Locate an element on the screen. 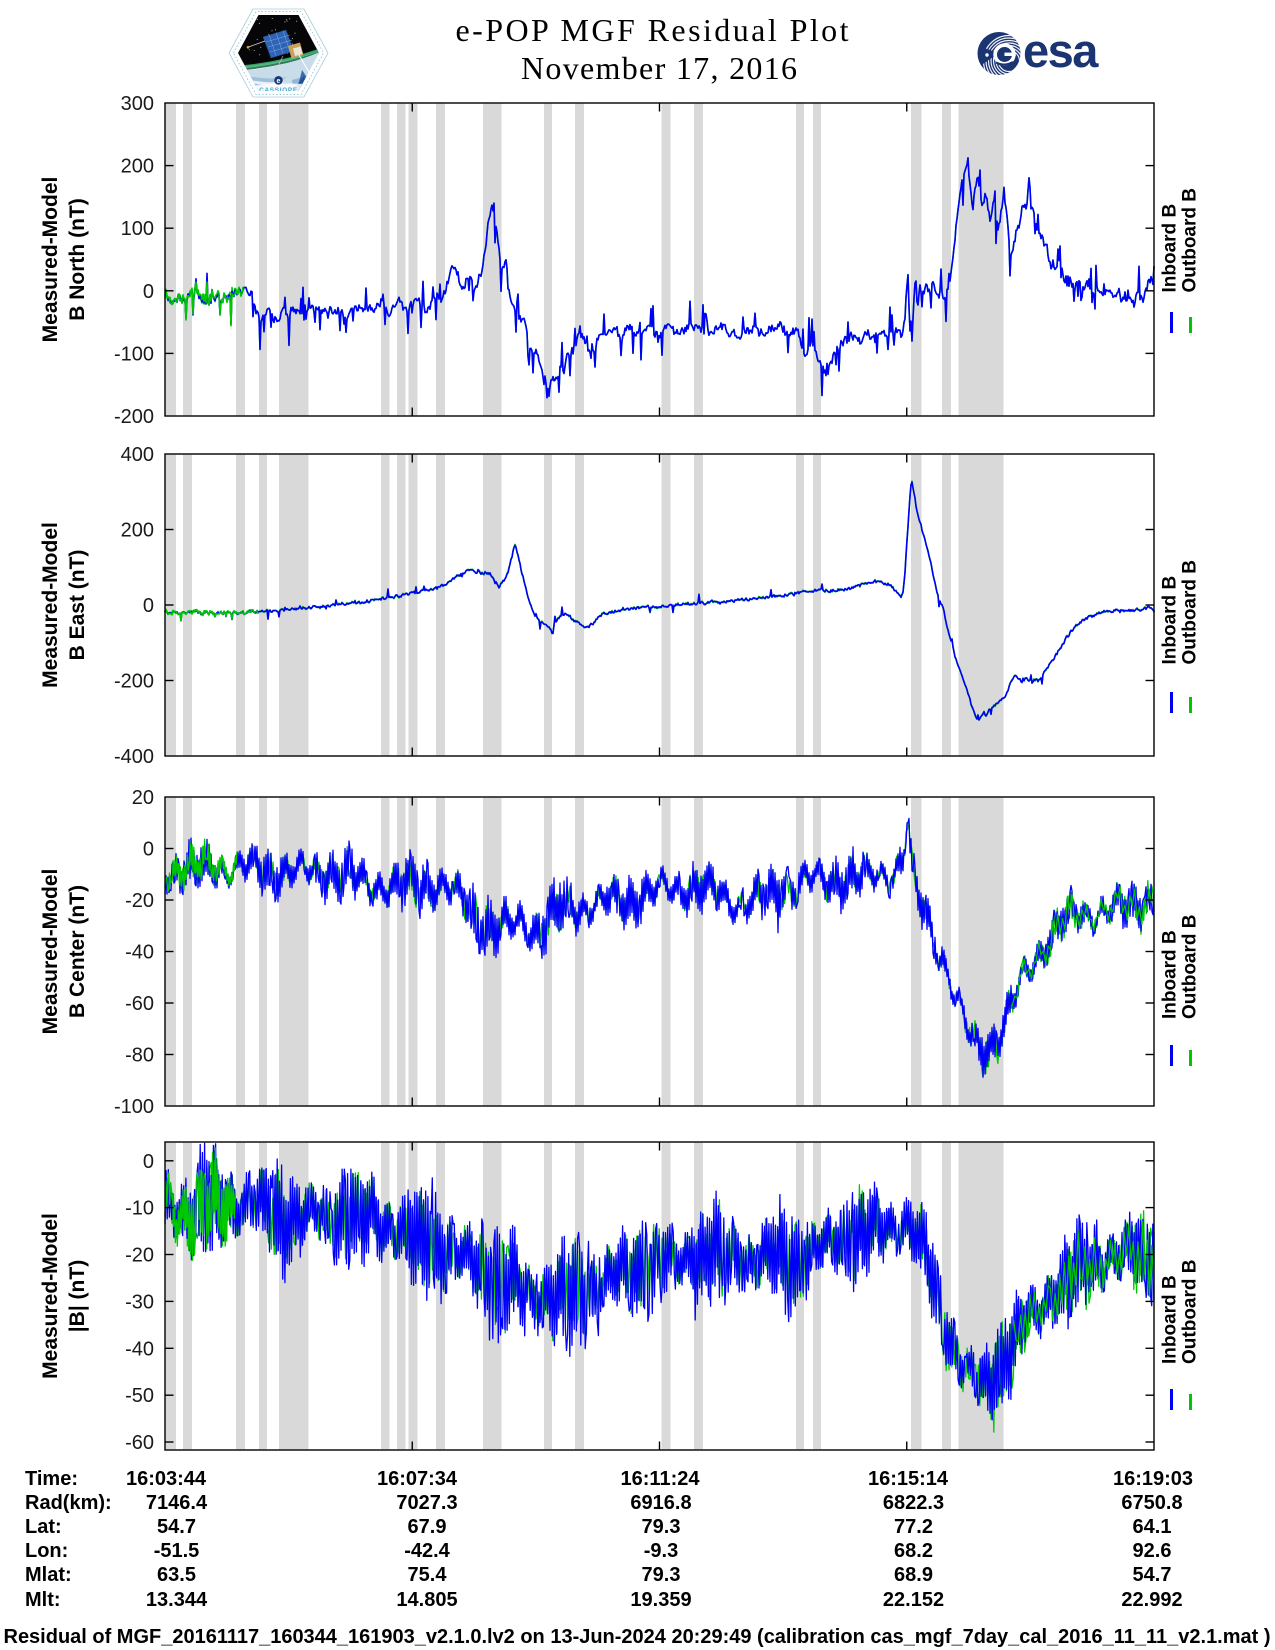  svg-text: B Center (nT) is located at coordinates (77, 951).